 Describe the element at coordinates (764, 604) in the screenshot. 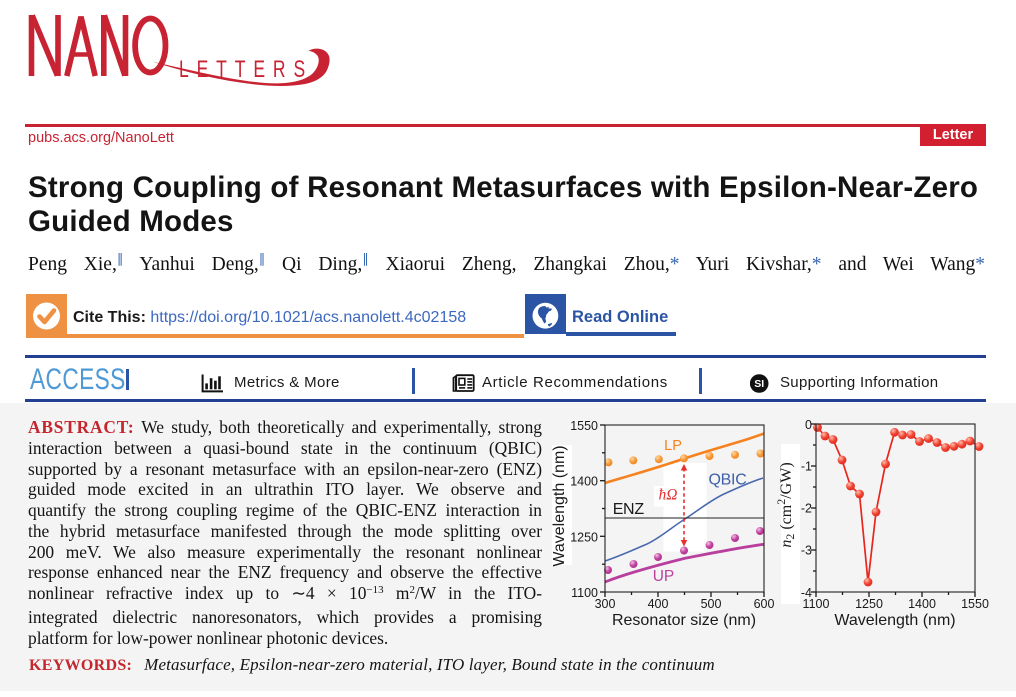

I see `svg-text: 600` at that location.